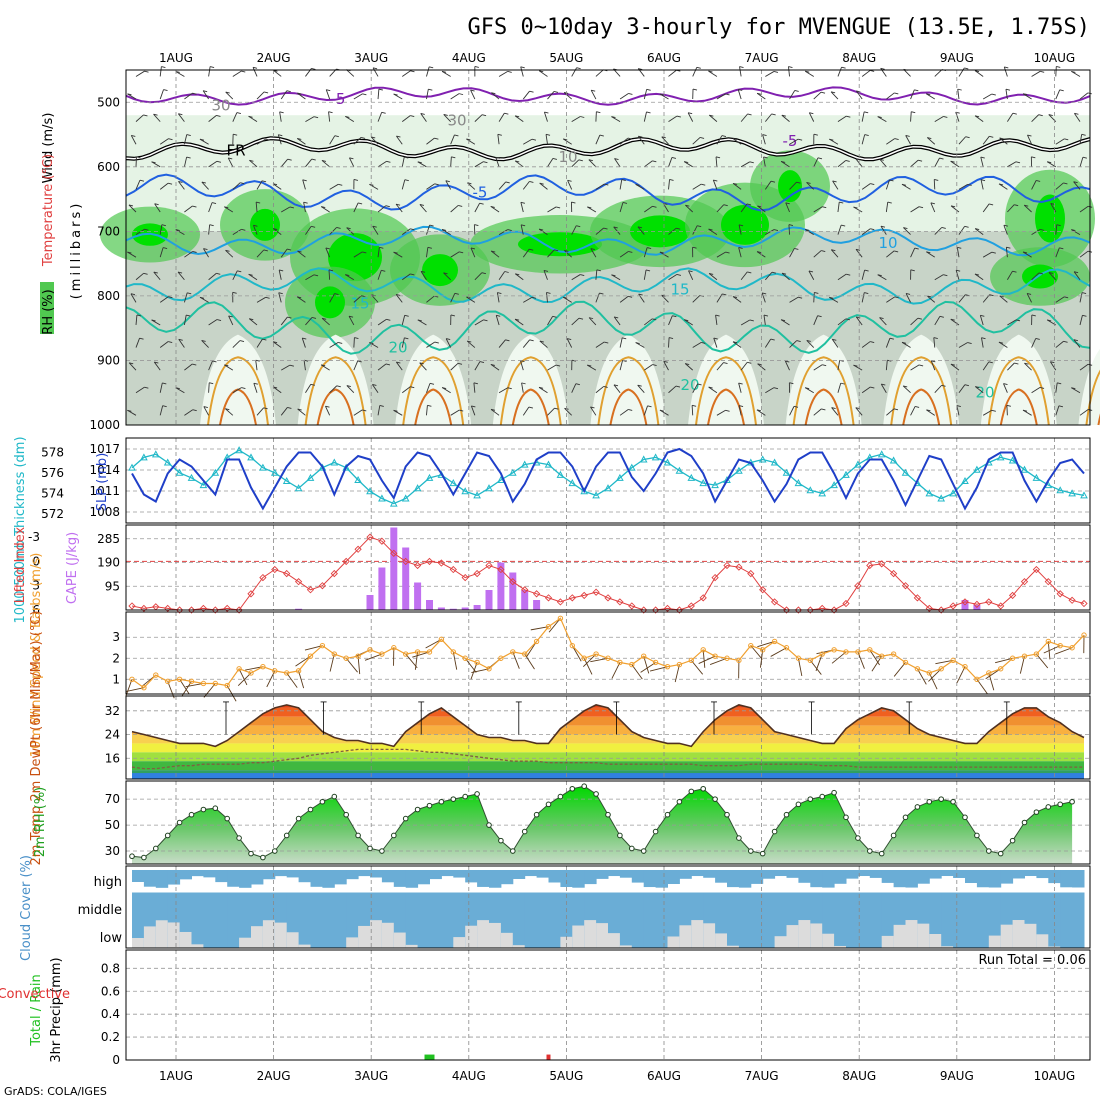 Image resolution: width=1100 pixels, height=1100 pixels. What do you see at coordinates (108, 563) in the screenshot?
I see `cape-tick-label: 190` at bounding box center [108, 563].